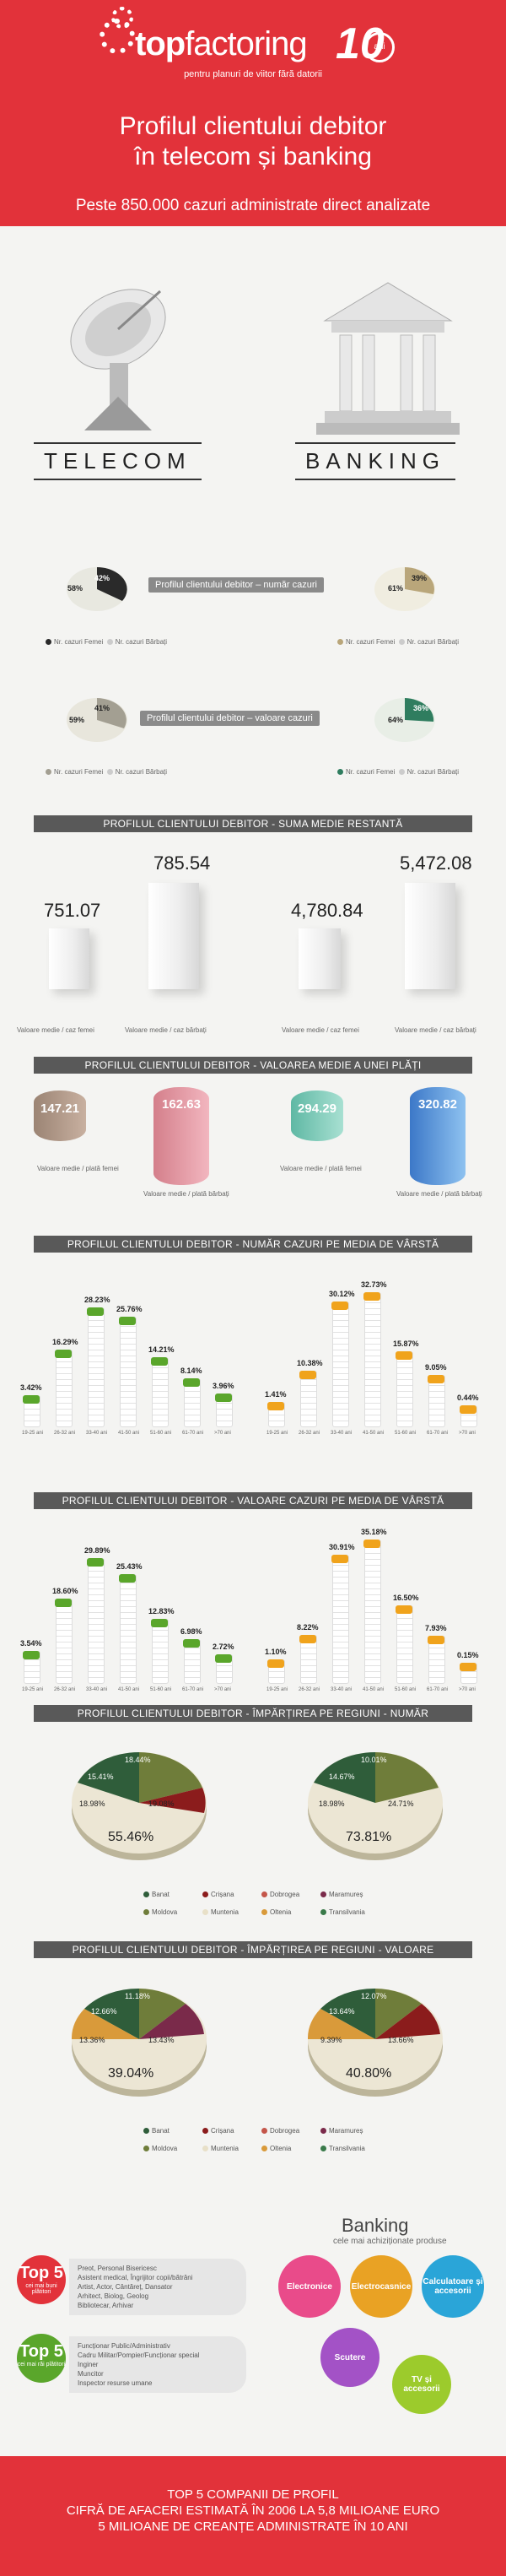  Describe the element at coordinates (78, 1168) in the screenshot. I see `cap-pay-telecom-f: Valoare medie / plată femei` at that location.